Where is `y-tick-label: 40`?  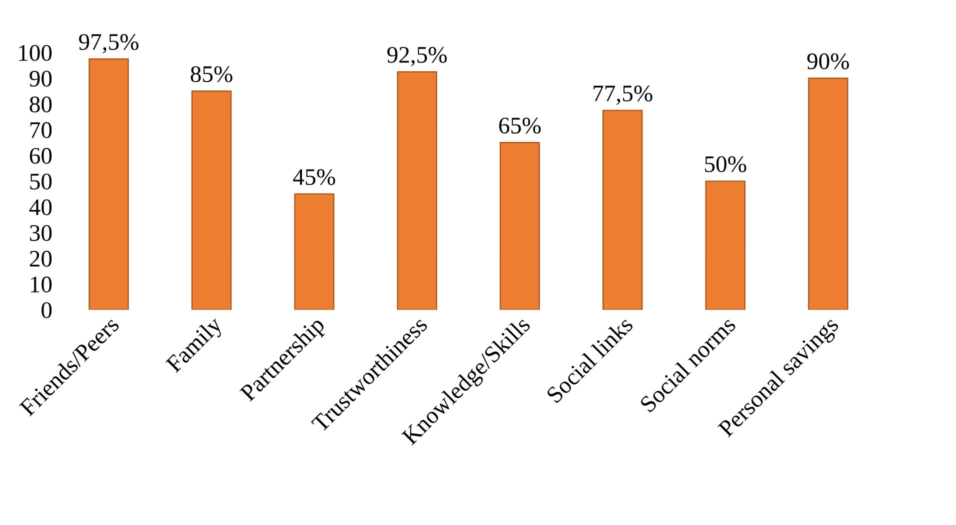 y-tick-label: 40 is located at coordinates (40, 207).